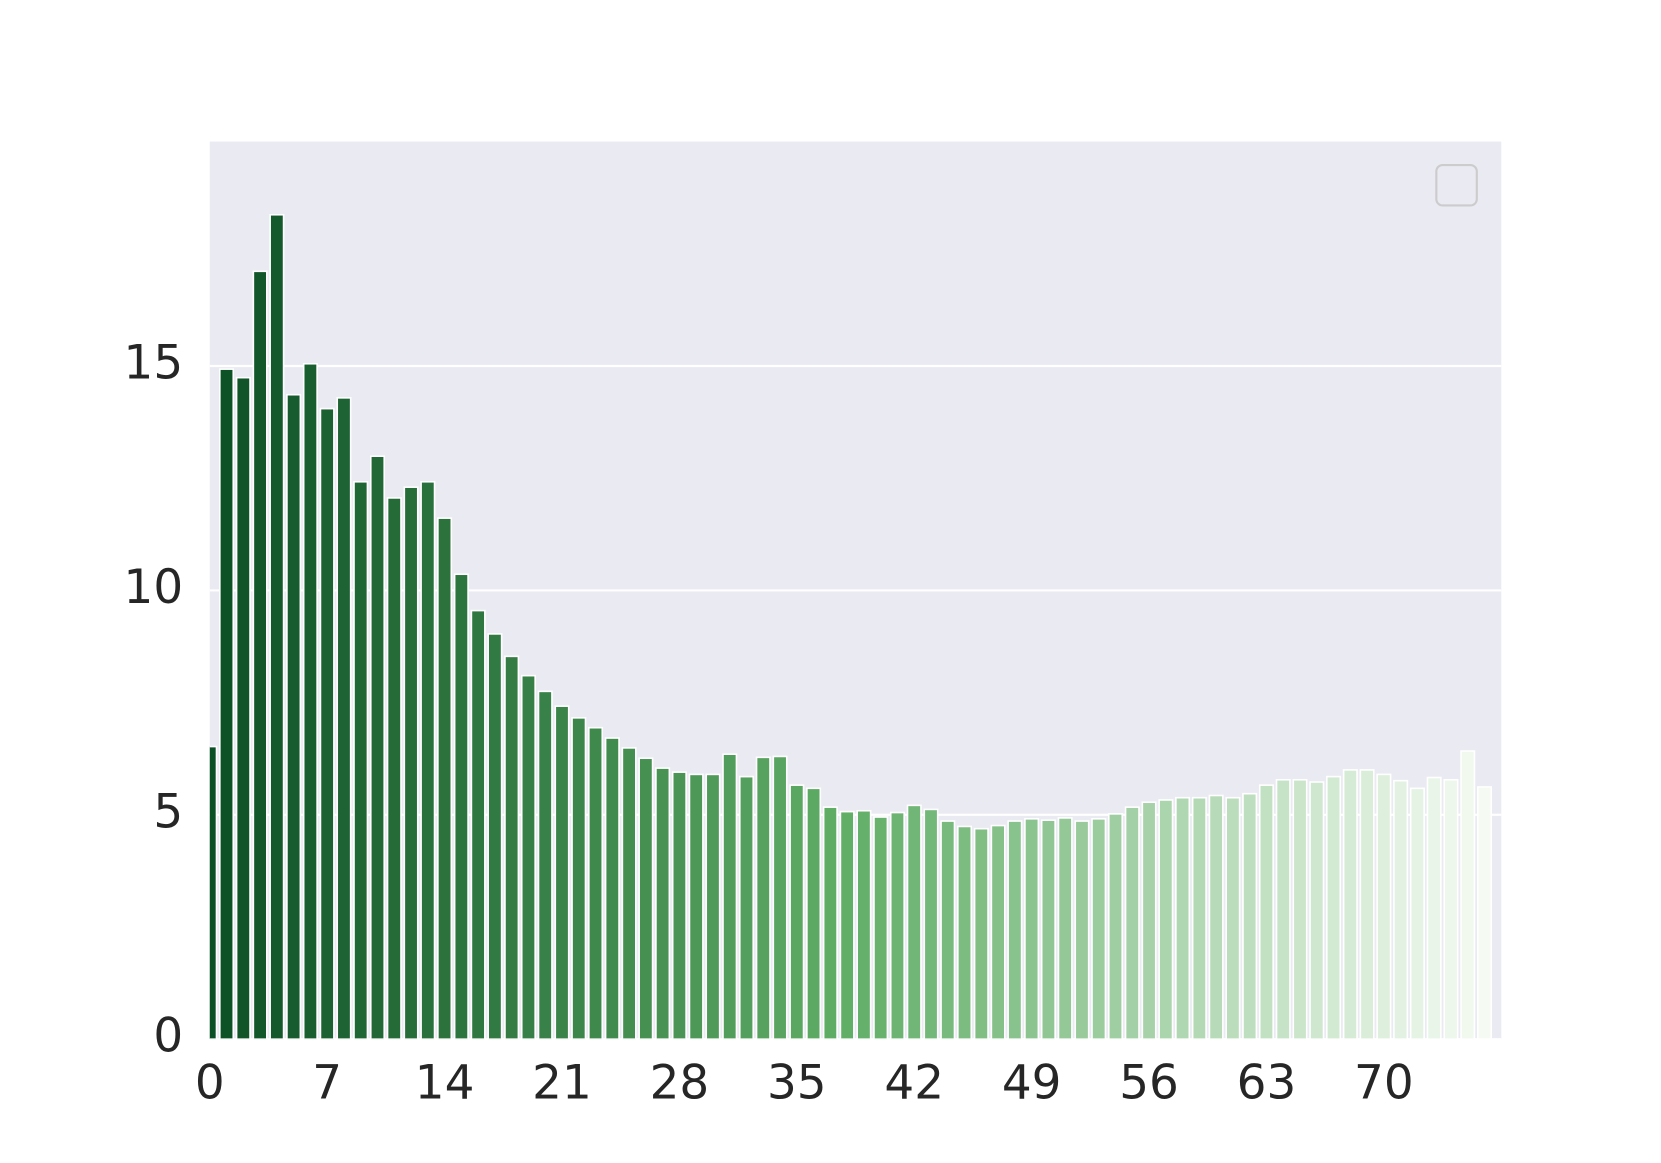 The height and width of the screenshot is (1163, 1661). I want to click on y-tick-label: 10, so click(154, 588).